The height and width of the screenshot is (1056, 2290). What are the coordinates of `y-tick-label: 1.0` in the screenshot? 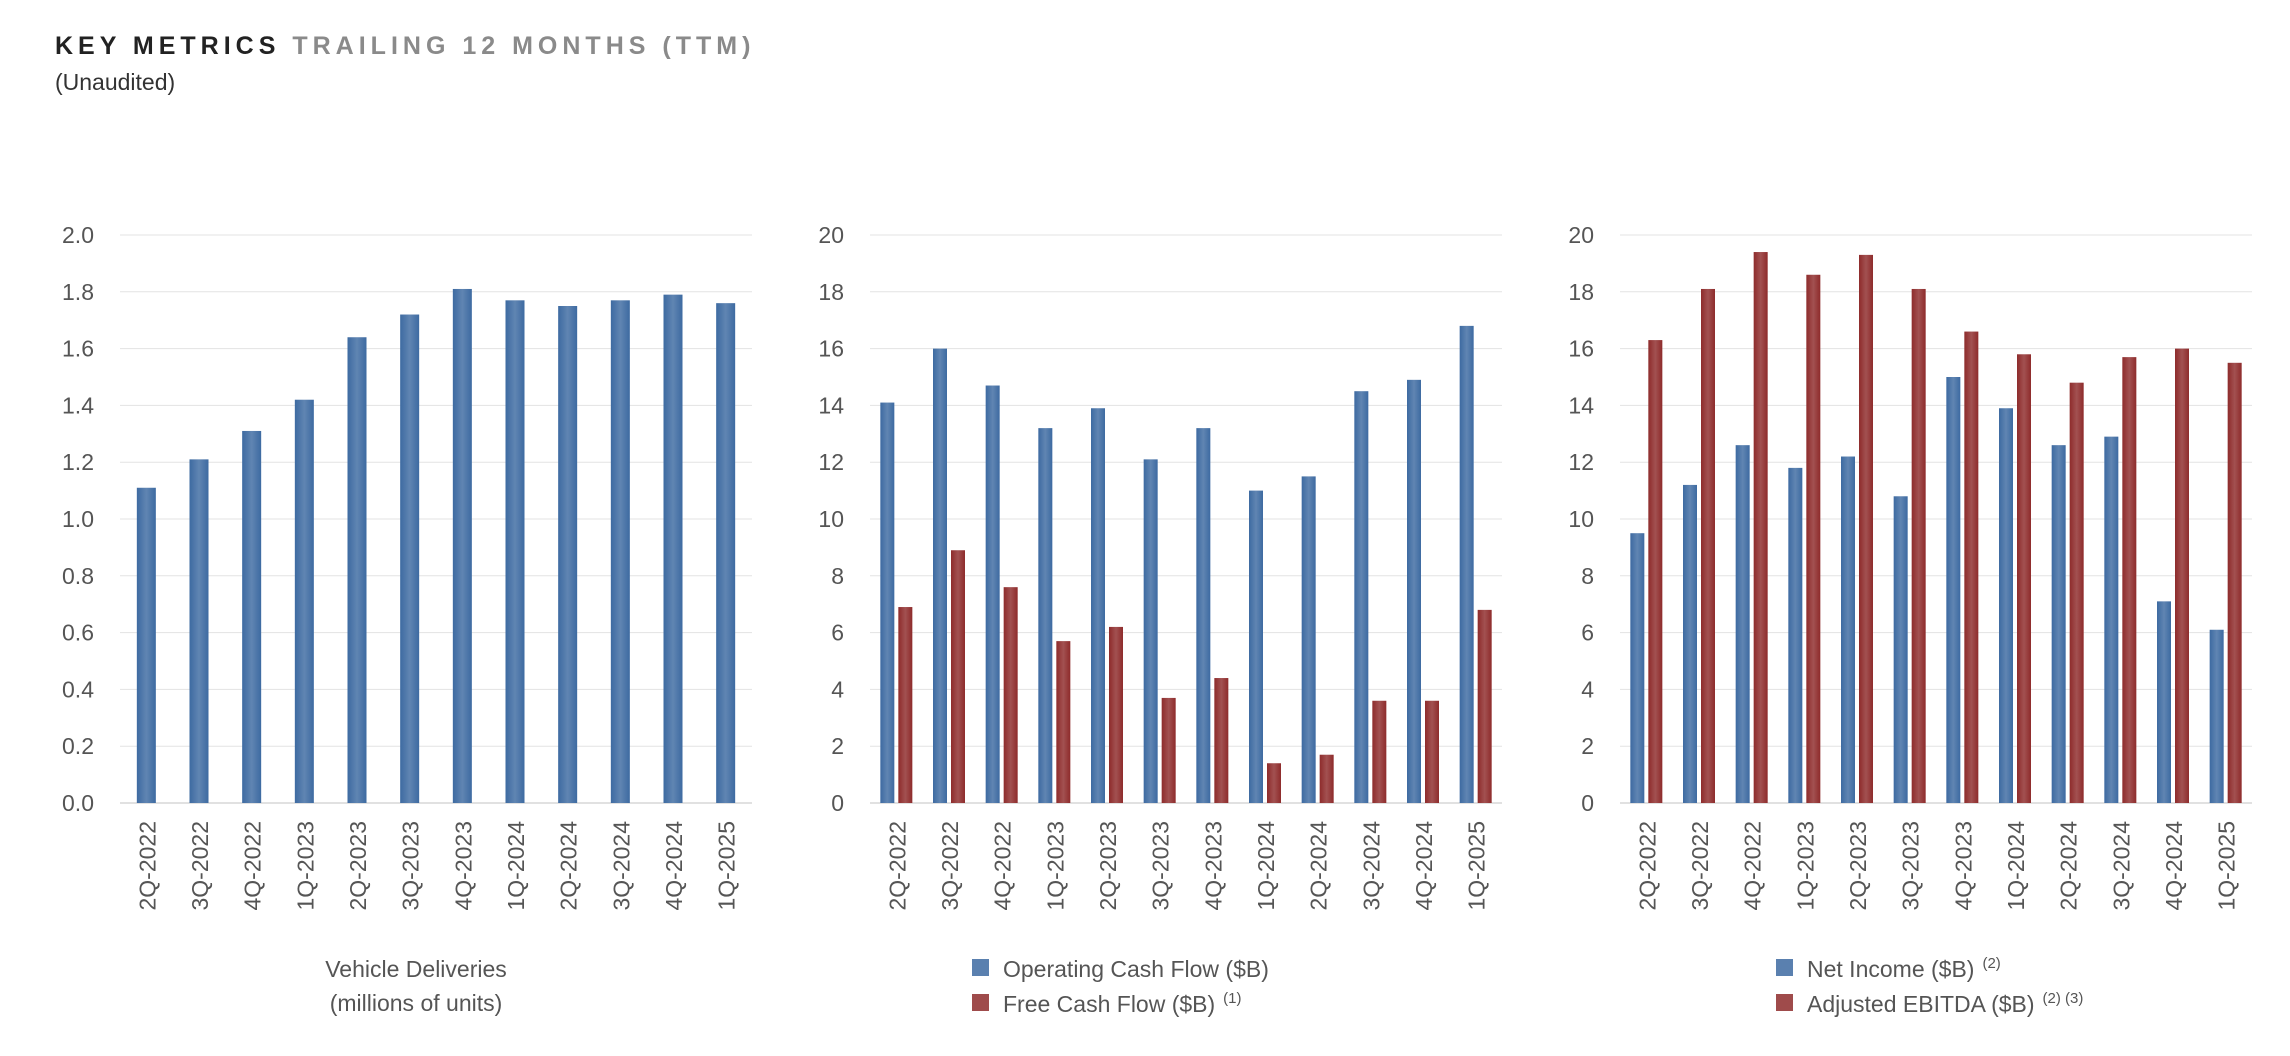 It's located at (78, 519).